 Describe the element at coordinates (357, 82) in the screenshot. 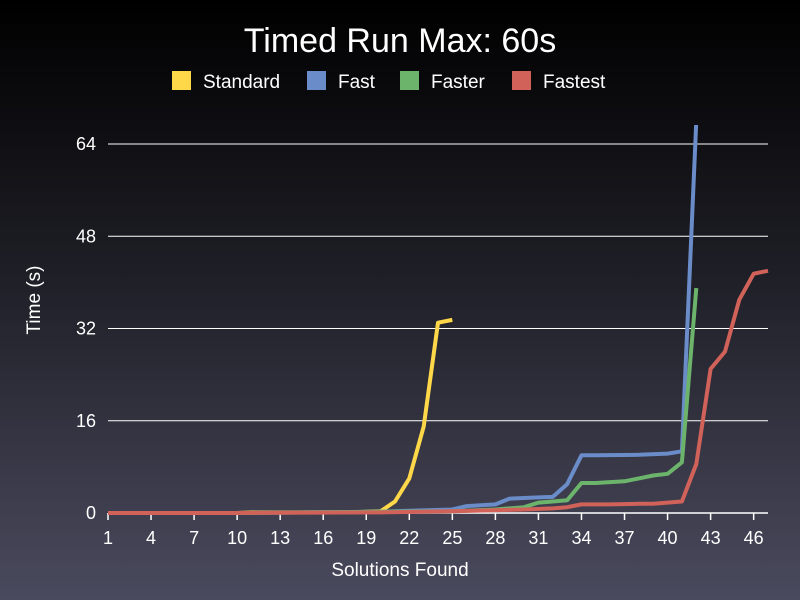

I see `legend-label: Fast` at that location.